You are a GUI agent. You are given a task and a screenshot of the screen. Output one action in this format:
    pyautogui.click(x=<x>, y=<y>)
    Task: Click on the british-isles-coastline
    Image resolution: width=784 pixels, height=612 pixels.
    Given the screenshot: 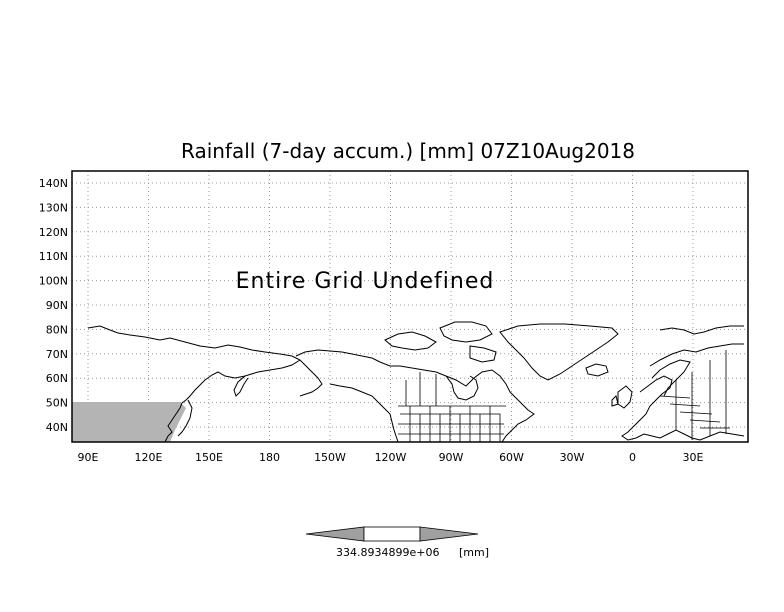 What is the action you would take?
    pyautogui.click(x=622, y=397)
    